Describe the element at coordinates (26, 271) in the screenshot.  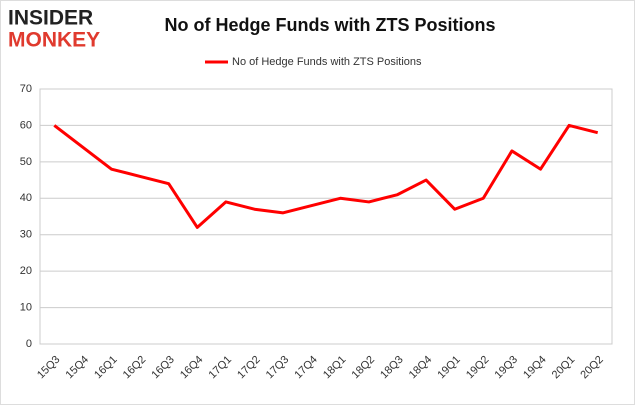
I see `y-tick-label: 20` at that location.